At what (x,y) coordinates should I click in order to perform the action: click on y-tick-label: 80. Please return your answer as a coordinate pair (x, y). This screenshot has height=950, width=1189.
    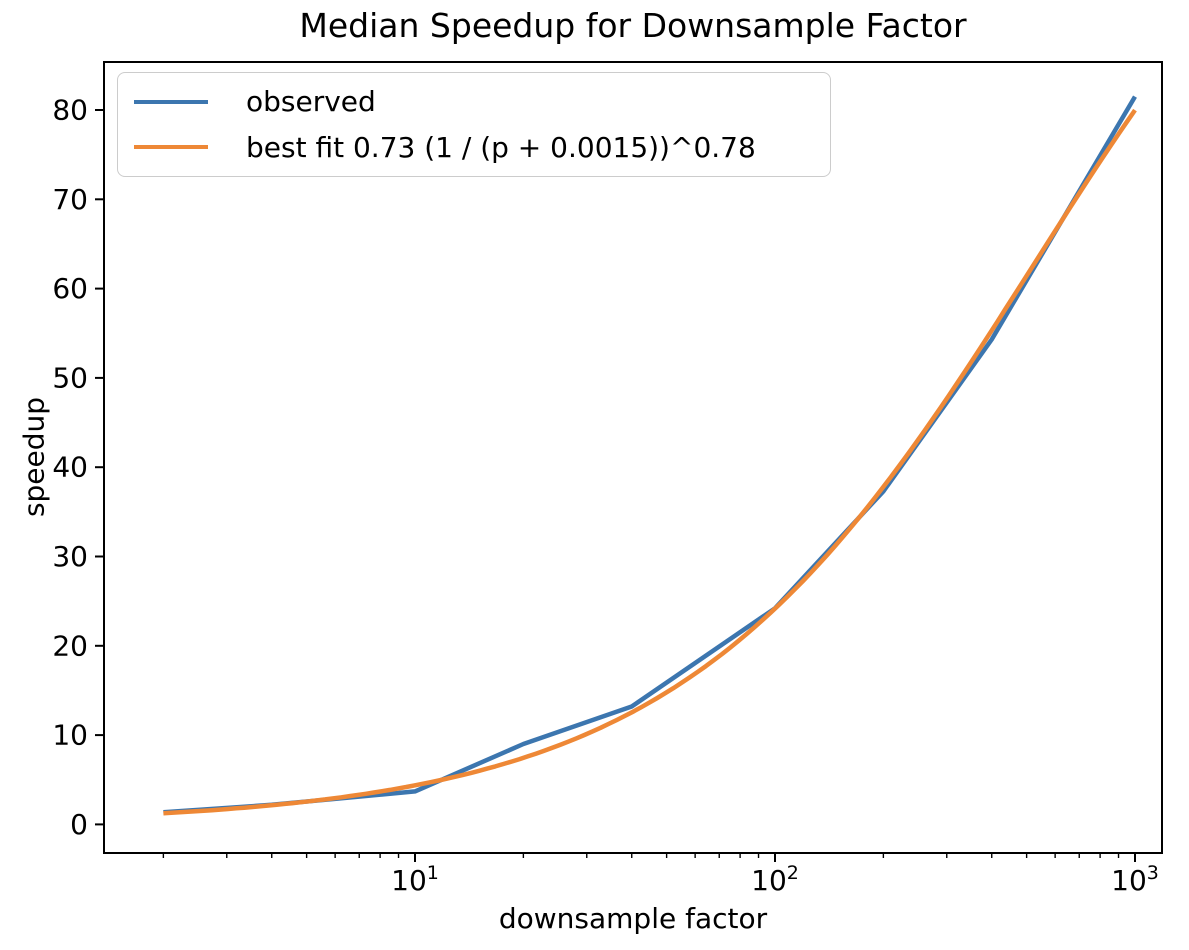
    Looking at the image, I should click on (70, 110).